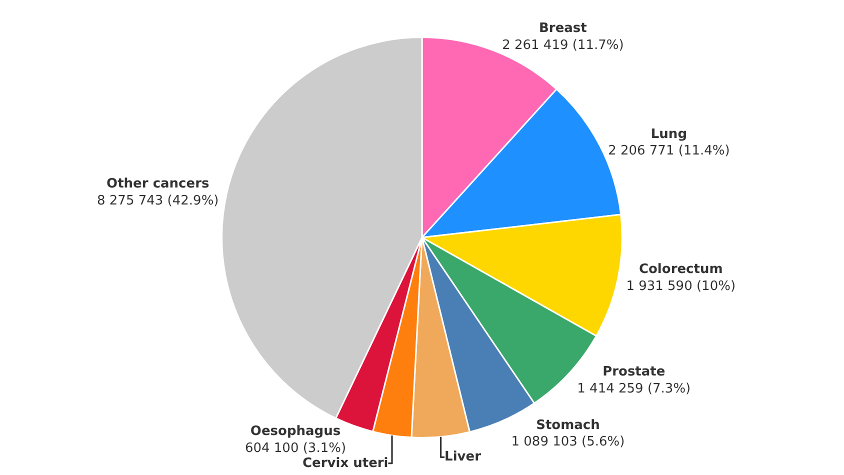 This screenshot has height=475, width=844. I want to click on data-label: 2 261 419 (11.7%), so click(563, 45).